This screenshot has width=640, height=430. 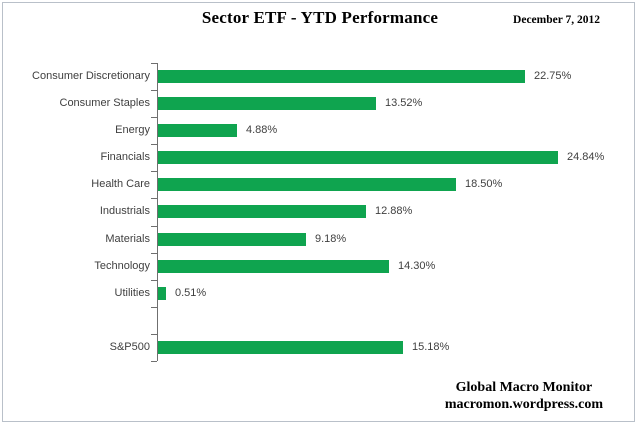 What do you see at coordinates (91, 76) in the screenshot?
I see `category-label: Consumer Discretionary` at bounding box center [91, 76].